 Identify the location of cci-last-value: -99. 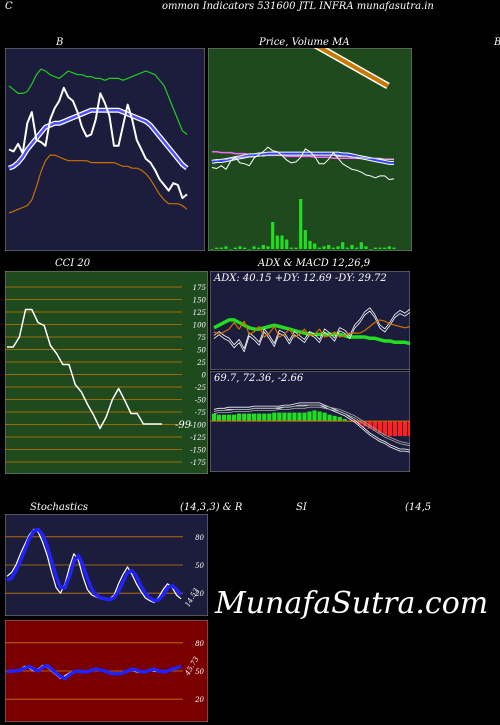
(183, 425).